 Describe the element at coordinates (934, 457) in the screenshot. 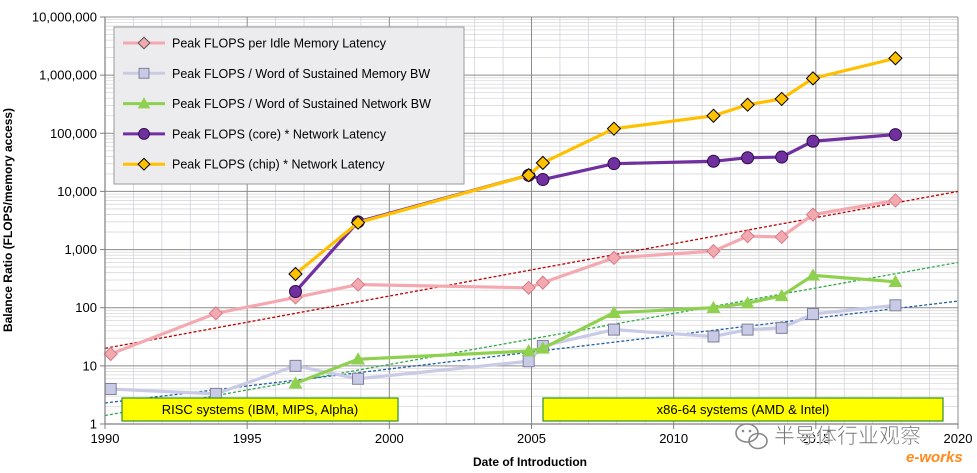

I see `eworks-logo: e-works` at that location.